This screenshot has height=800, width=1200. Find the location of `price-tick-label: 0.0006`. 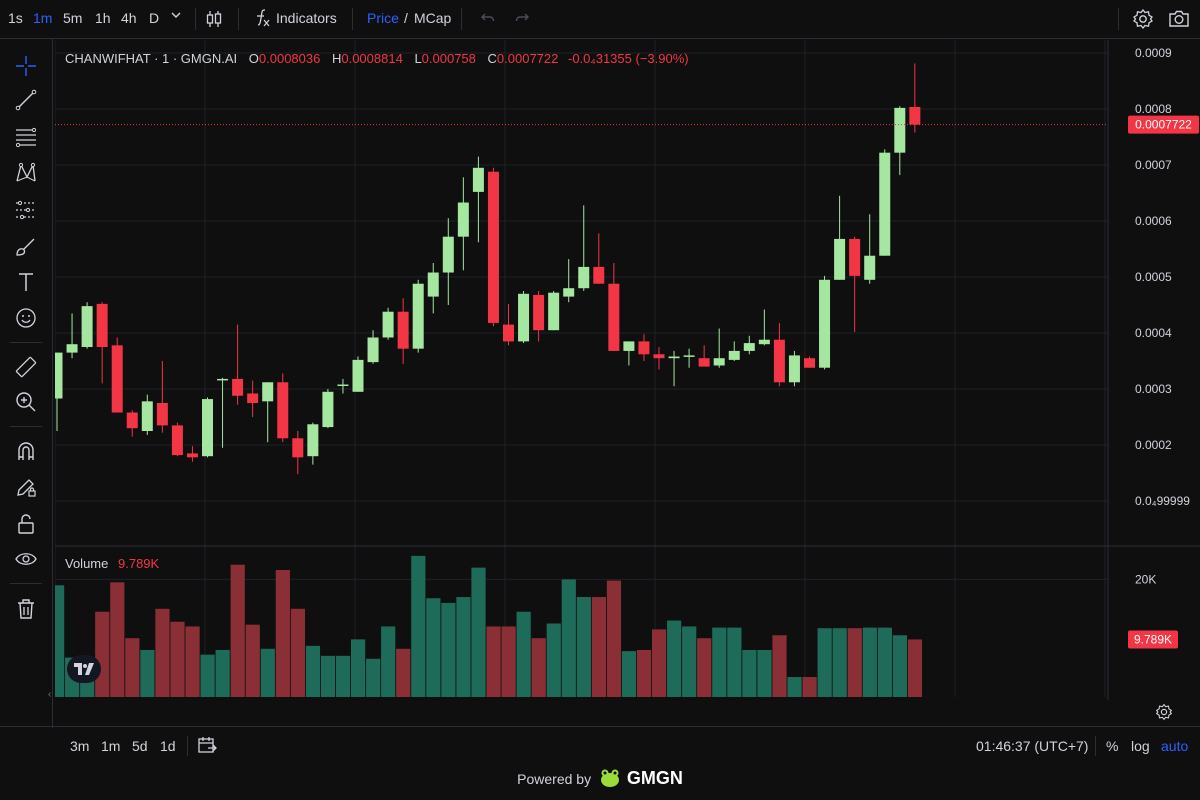

price-tick-label: 0.0006 is located at coordinates (1153, 221).